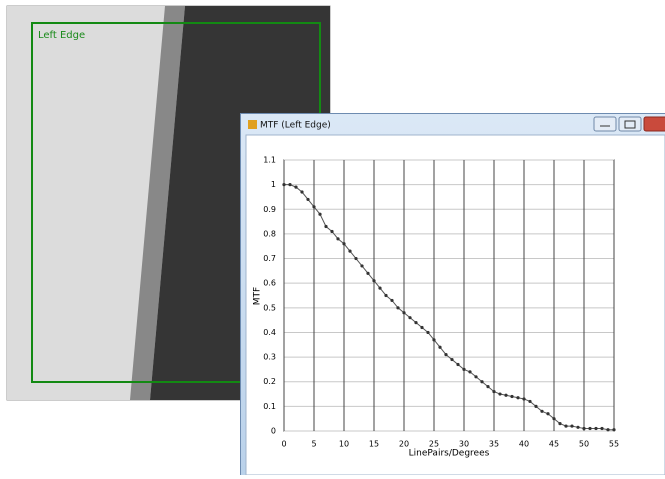  I want to click on close-button, so click(654, 124).